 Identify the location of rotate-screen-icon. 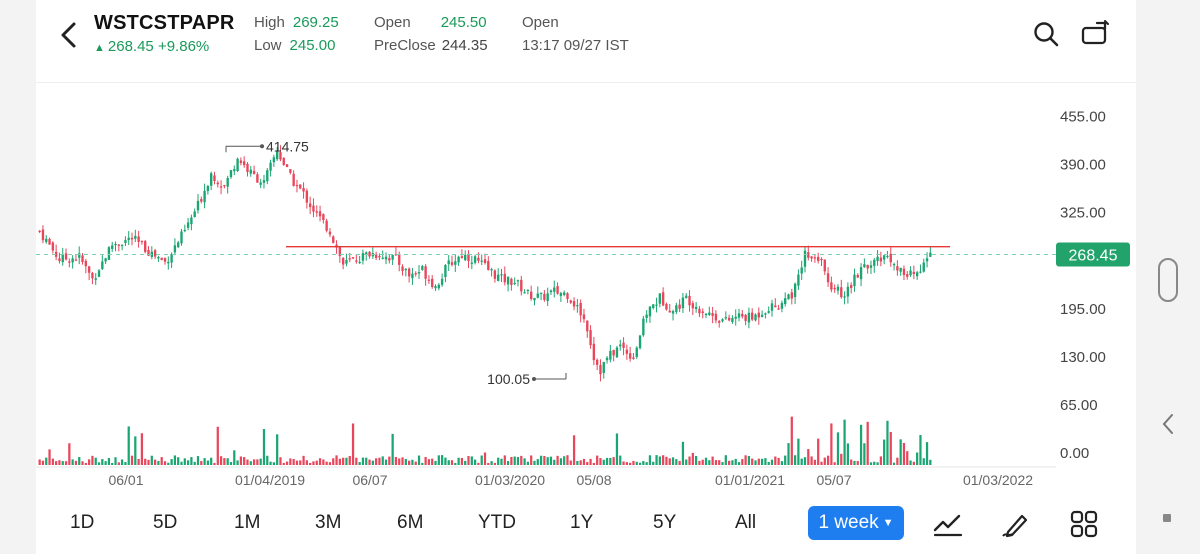
(1094, 34).